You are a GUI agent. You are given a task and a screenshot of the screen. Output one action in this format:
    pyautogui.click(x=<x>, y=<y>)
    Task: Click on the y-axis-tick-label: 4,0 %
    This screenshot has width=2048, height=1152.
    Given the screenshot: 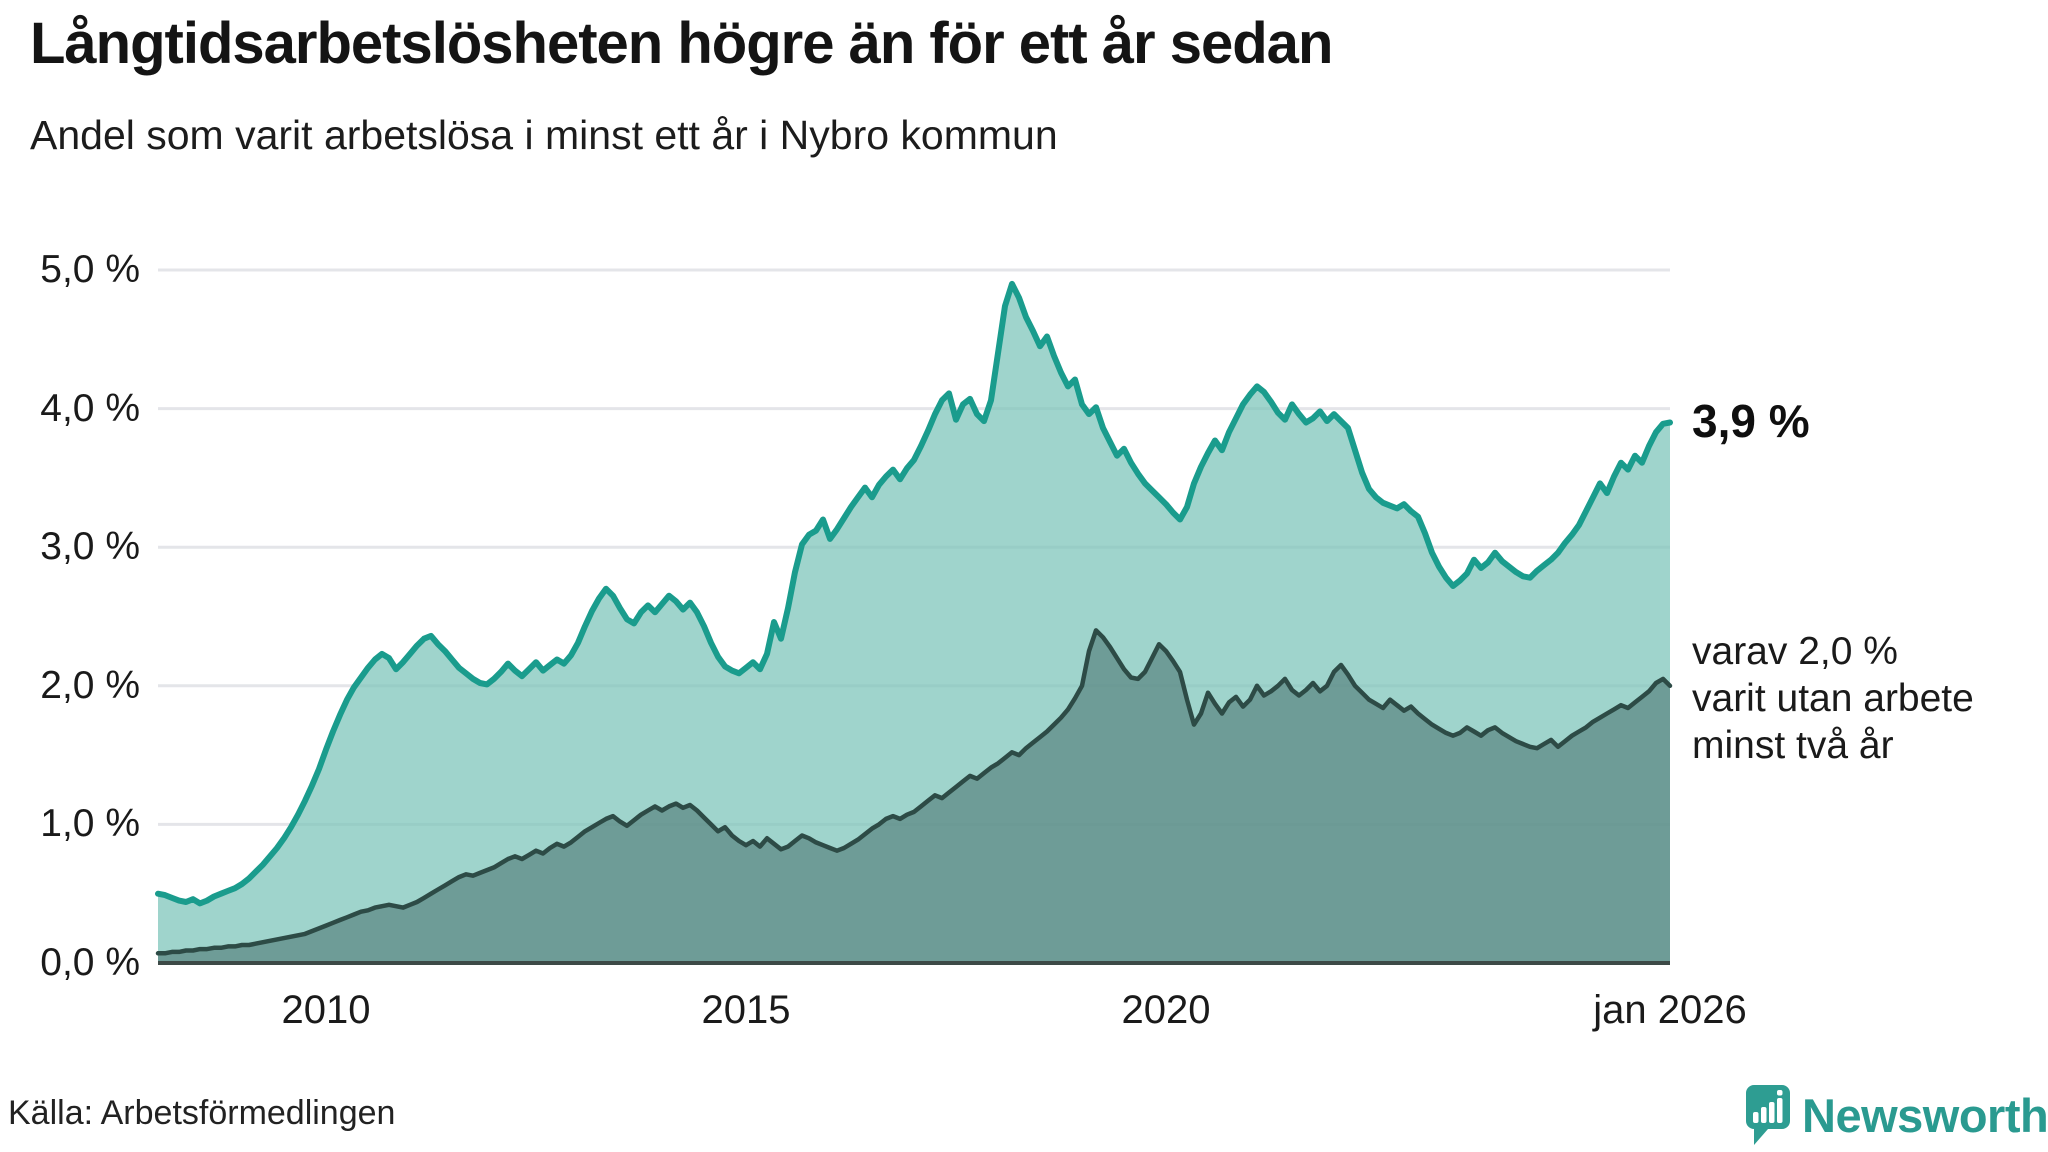 What is the action you would take?
    pyautogui.click(x=90, y=408)
    